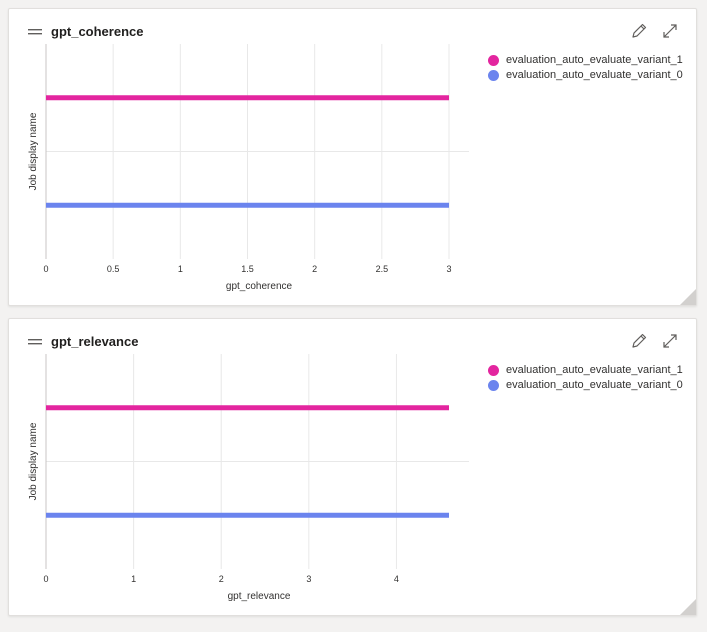 Image resolution: width=707 pixels, height=632 pixels. Describe the element at coordinates (396, 579) in the screenshot. I see `x-tick-label: 4` at that location.